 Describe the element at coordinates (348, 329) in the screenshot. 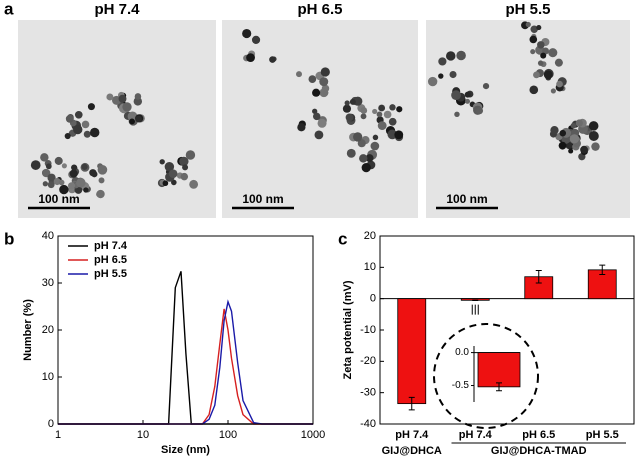

I see `y-axis-label: Zeta potential (mV)` at that location.